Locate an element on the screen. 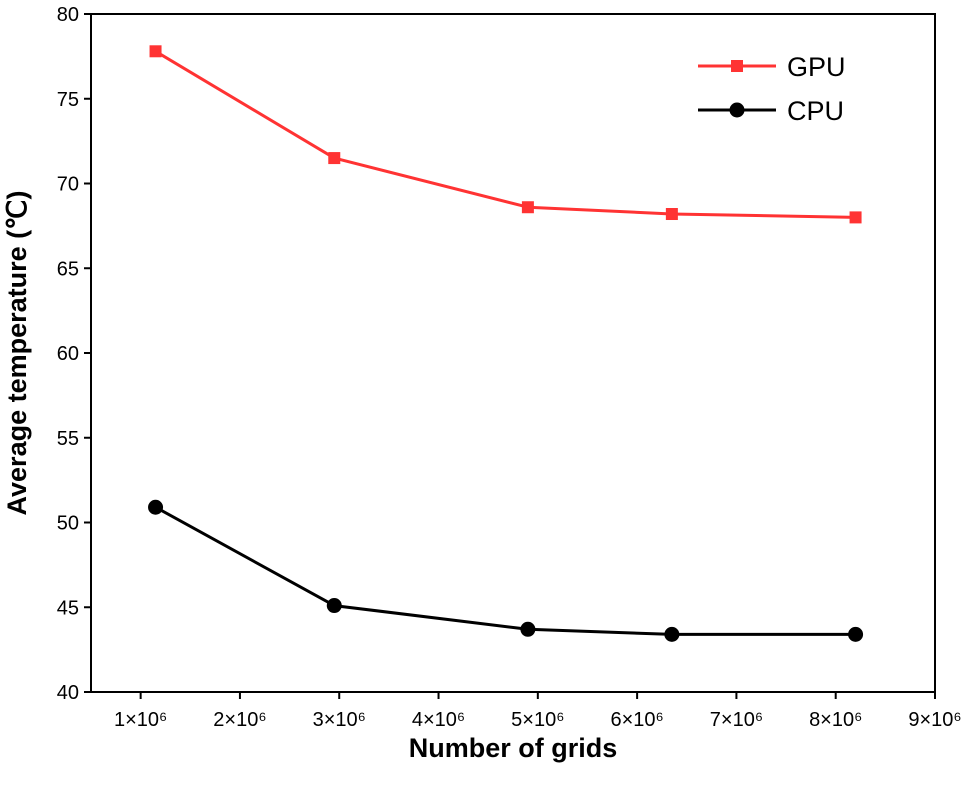 The image size is (973, 799). legend-label-cpu: CPU is located at coordinates (815, 111).